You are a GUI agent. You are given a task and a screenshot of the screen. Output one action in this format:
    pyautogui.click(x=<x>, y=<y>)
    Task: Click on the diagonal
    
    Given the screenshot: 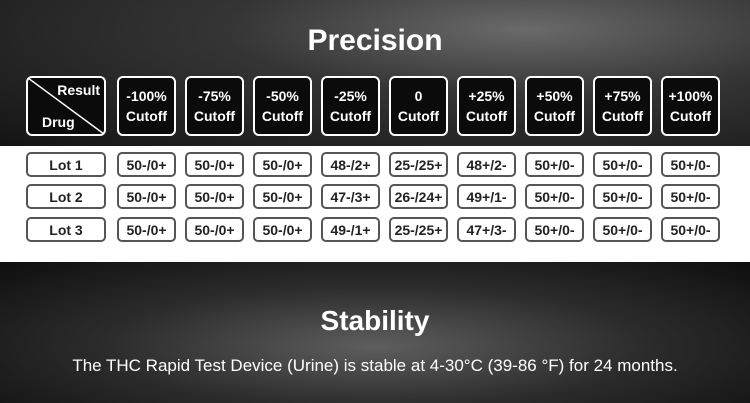 What is the action you would take?
    pyautogui.click(x=66, y=106)
    